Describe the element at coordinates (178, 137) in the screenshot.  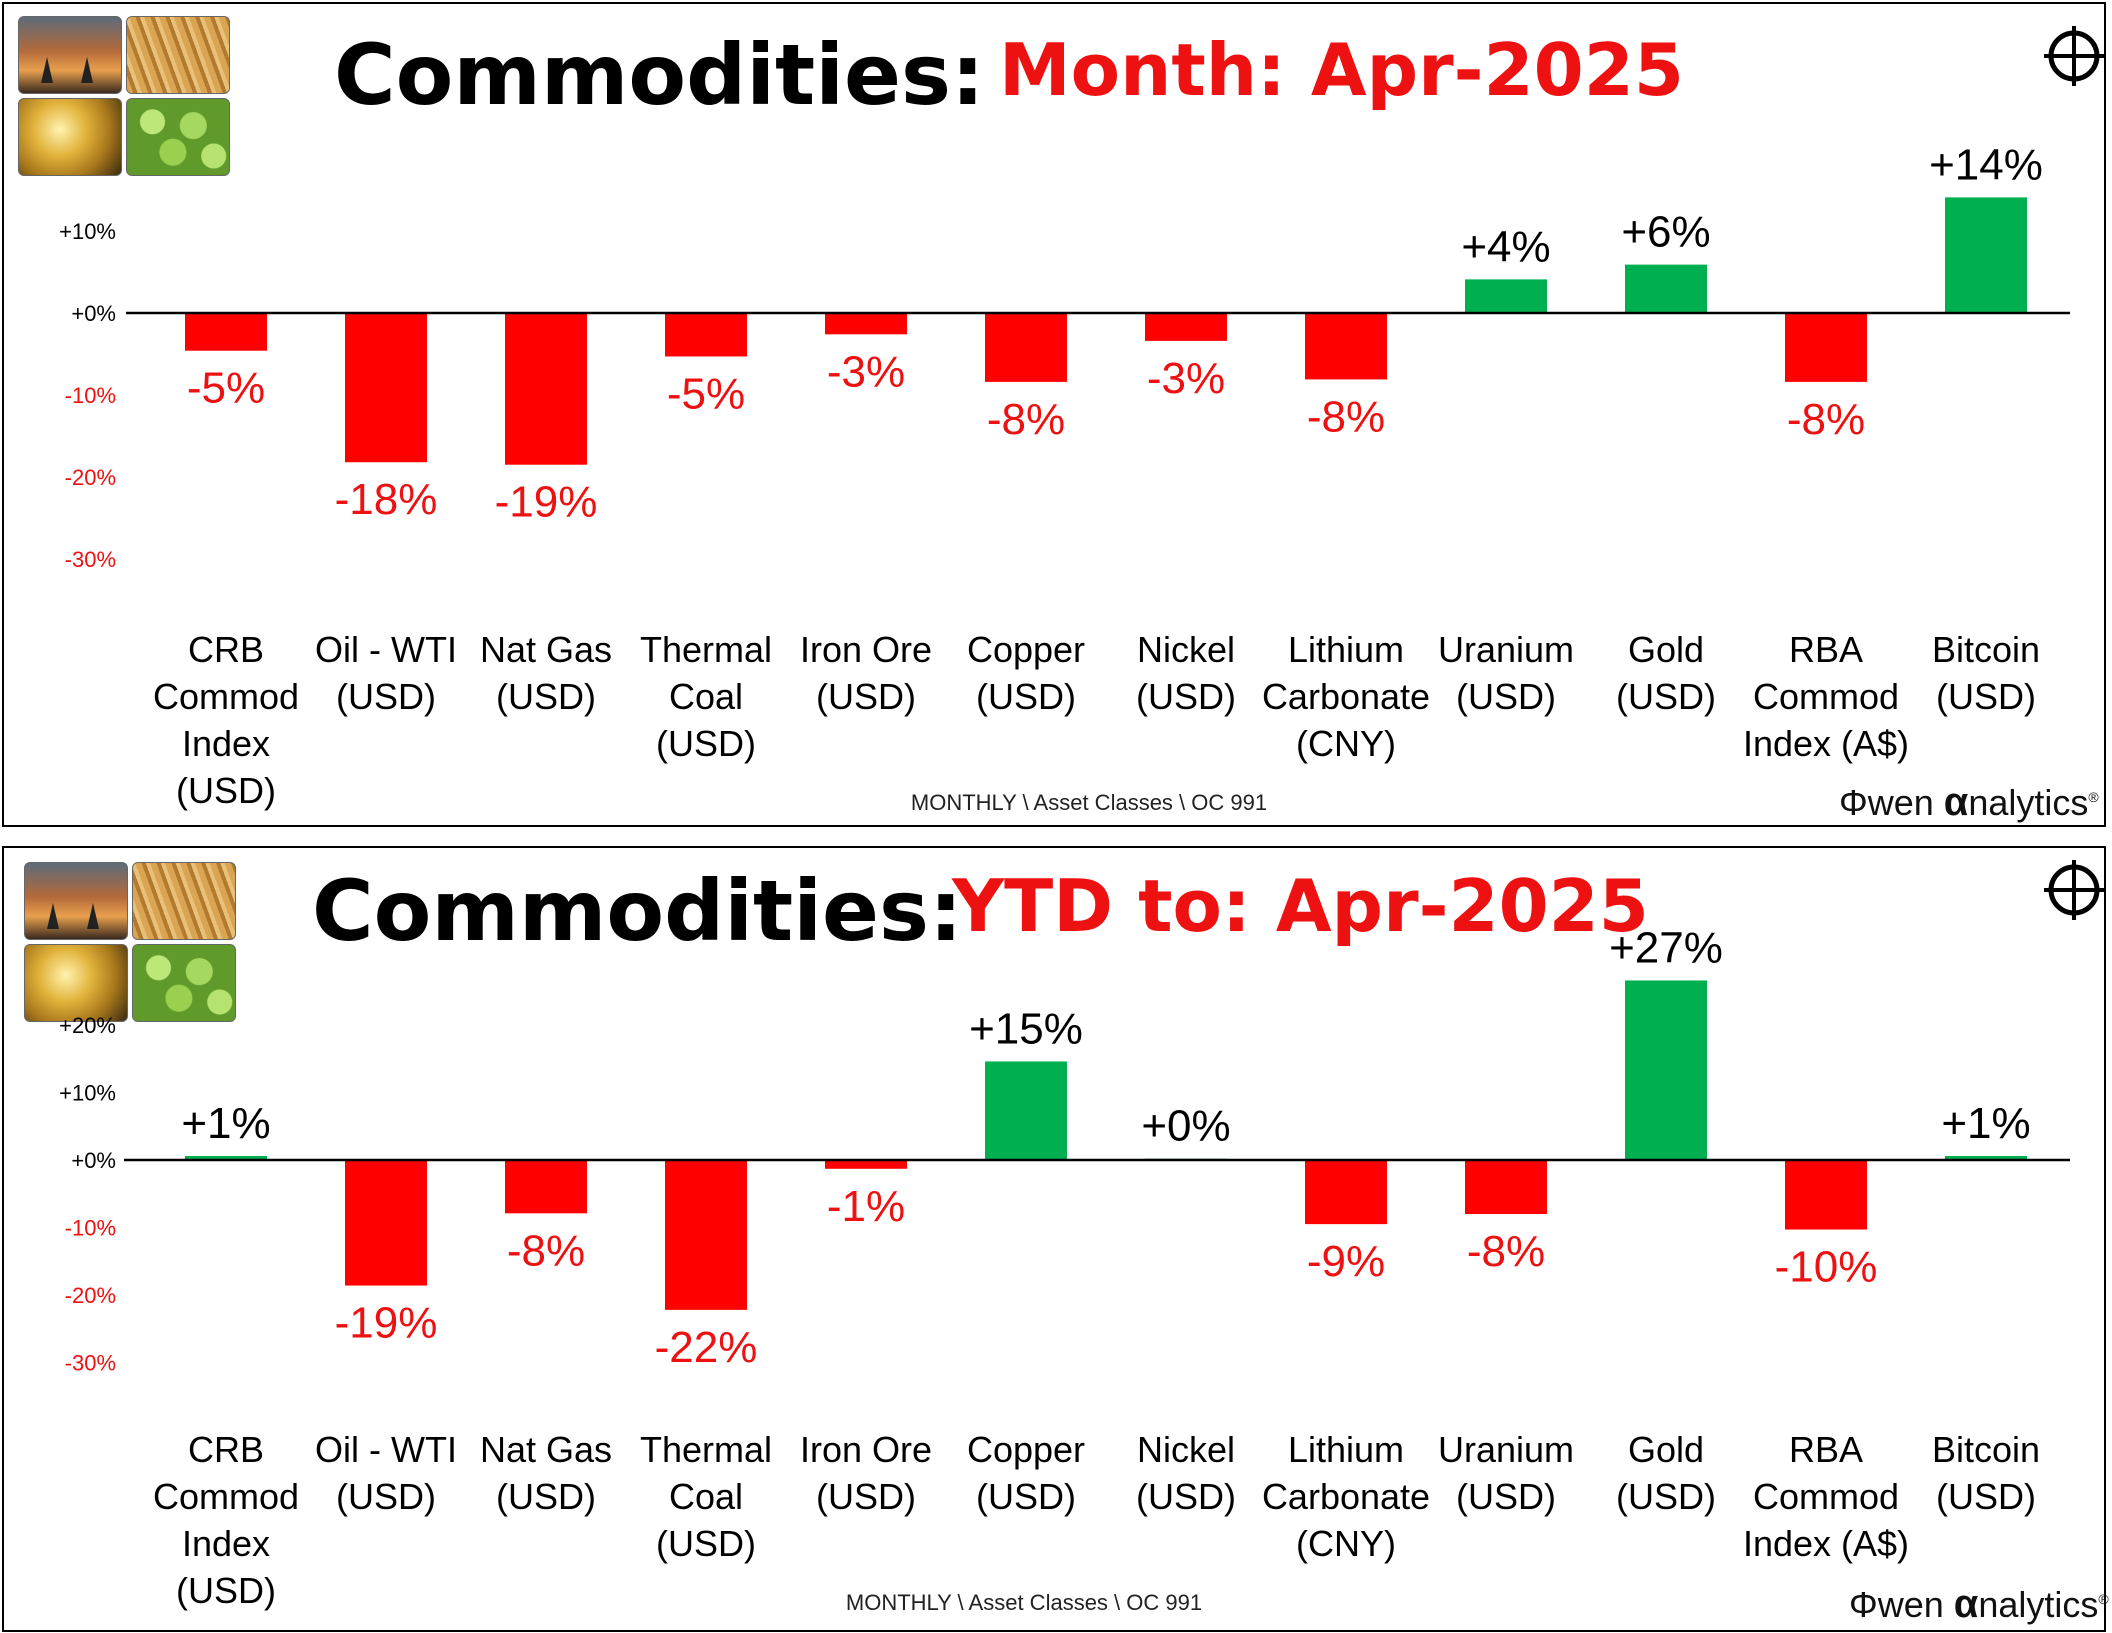
I see `soybeans-icon` at that location.